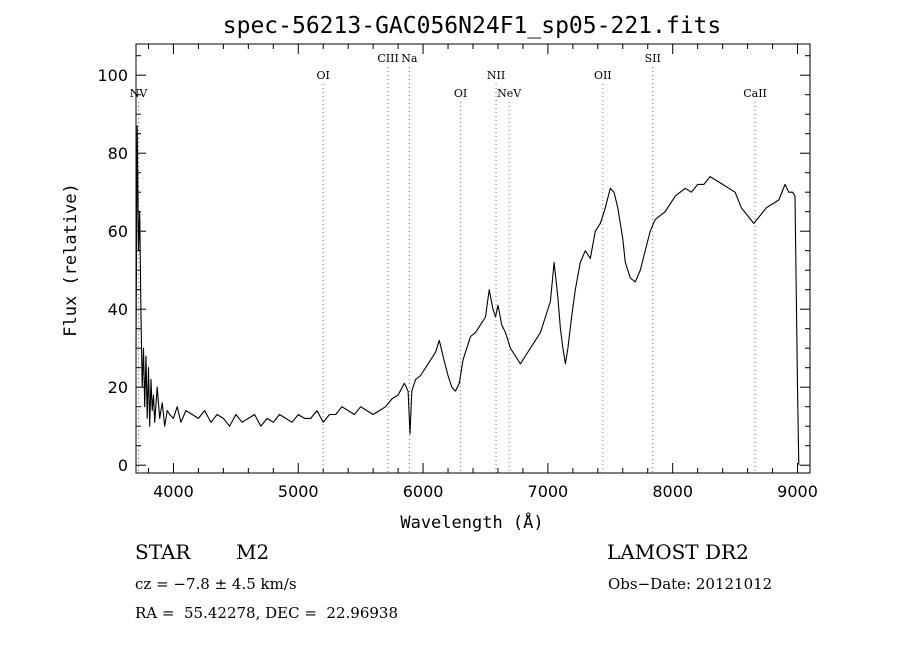  What do you see at coordinates (298, 491) in the screenshot?
I see `x-tick-label: 5000` at bounding box center [298, 491].